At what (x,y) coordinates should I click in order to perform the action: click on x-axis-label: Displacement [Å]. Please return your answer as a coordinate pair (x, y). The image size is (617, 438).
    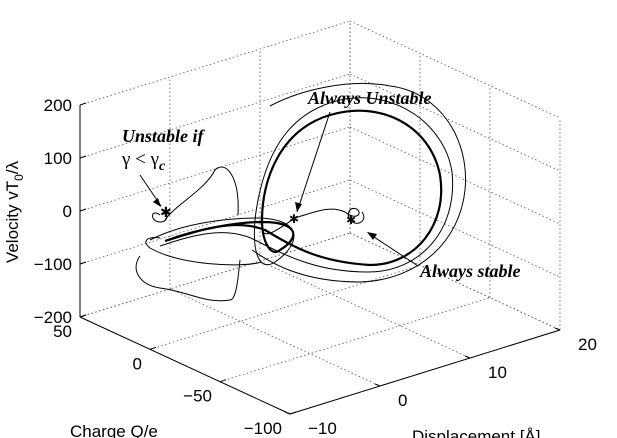
    Looking at the image, I should click on (476, 432).